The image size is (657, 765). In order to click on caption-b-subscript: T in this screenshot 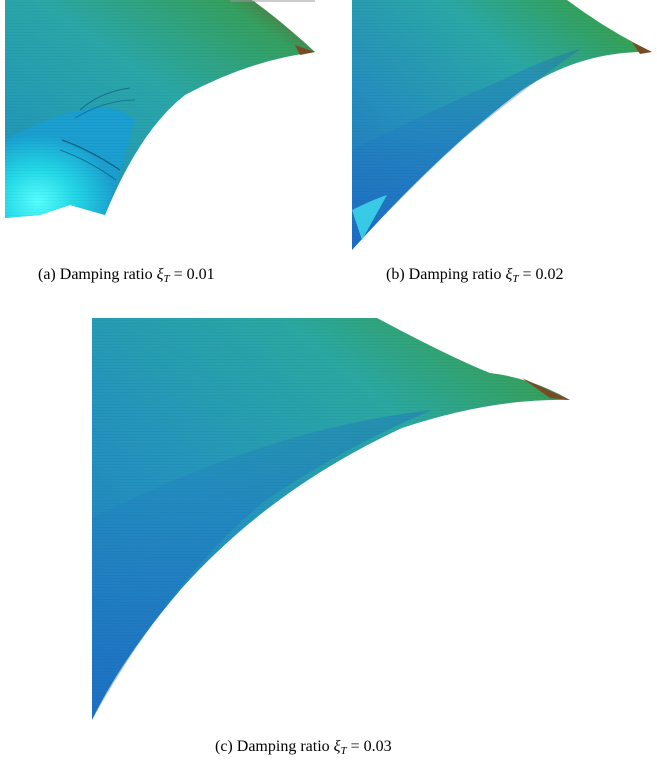, I will do `click(515, 279)`.